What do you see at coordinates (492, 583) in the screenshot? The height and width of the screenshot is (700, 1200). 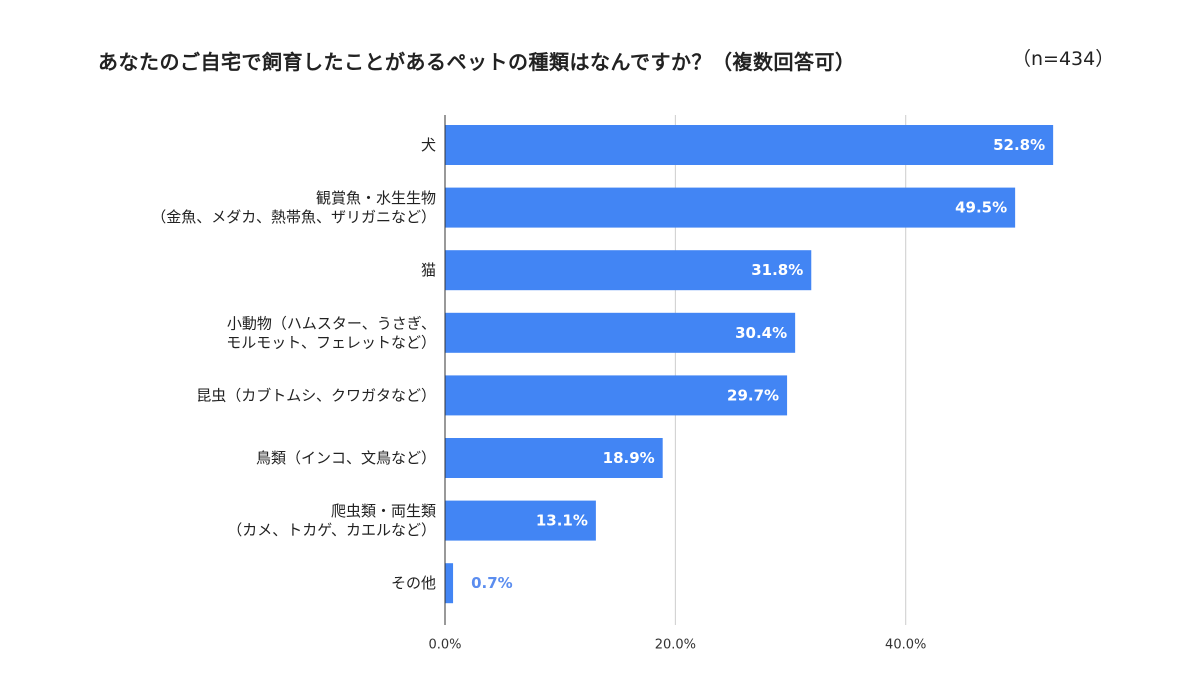 I see `value-label-7: 0.7%` at bounding box center [492, 583].